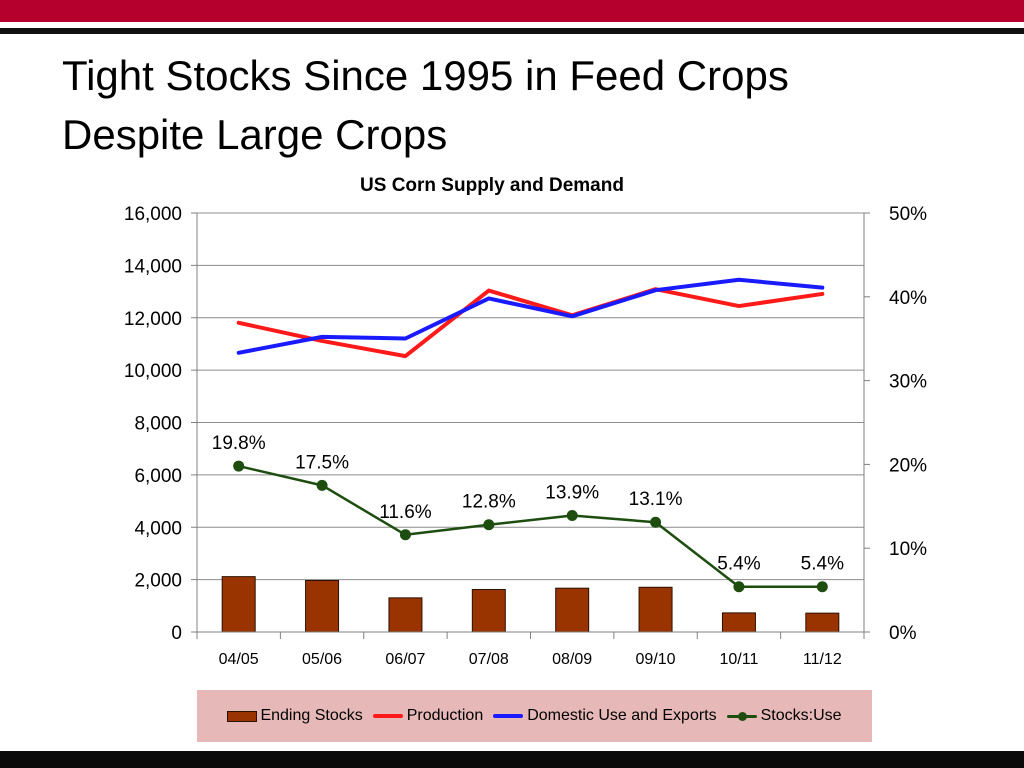 This screenshot has height=768, width=1024. I want to click on stocks-use-data-label: 11.6%, so click(405, 512).